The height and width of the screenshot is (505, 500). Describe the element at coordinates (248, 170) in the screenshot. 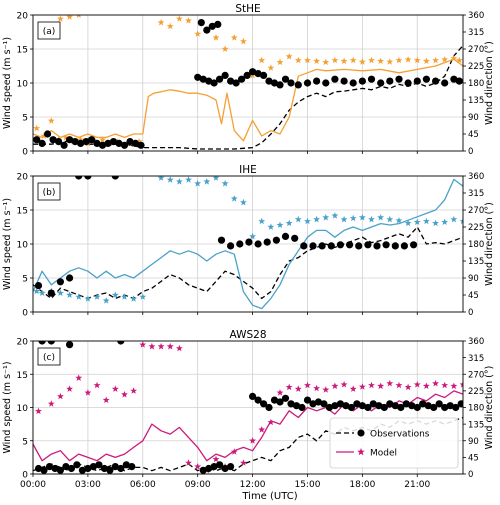

I see `panel-title: IHE` at that location.